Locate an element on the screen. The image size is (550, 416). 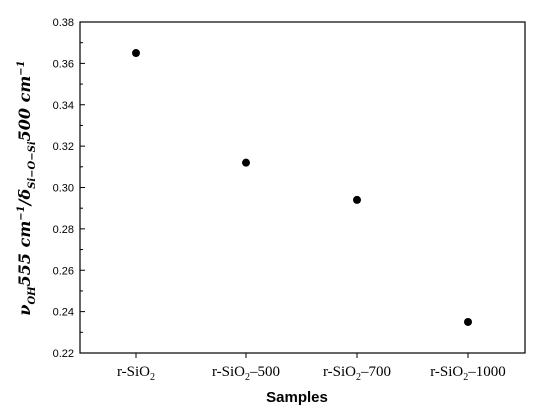
x-tick-label: r-SiO2–700 is located at coordinates (357, 373).